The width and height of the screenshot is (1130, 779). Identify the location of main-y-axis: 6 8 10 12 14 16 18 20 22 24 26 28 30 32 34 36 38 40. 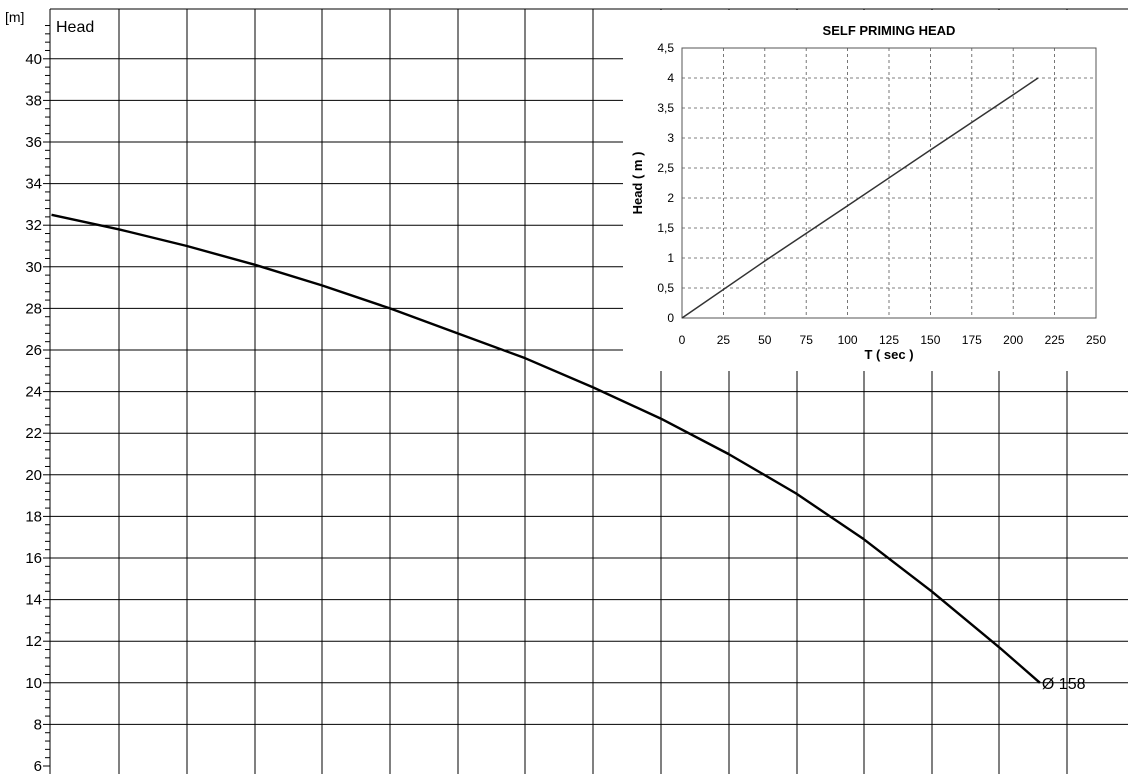
(38, 392).